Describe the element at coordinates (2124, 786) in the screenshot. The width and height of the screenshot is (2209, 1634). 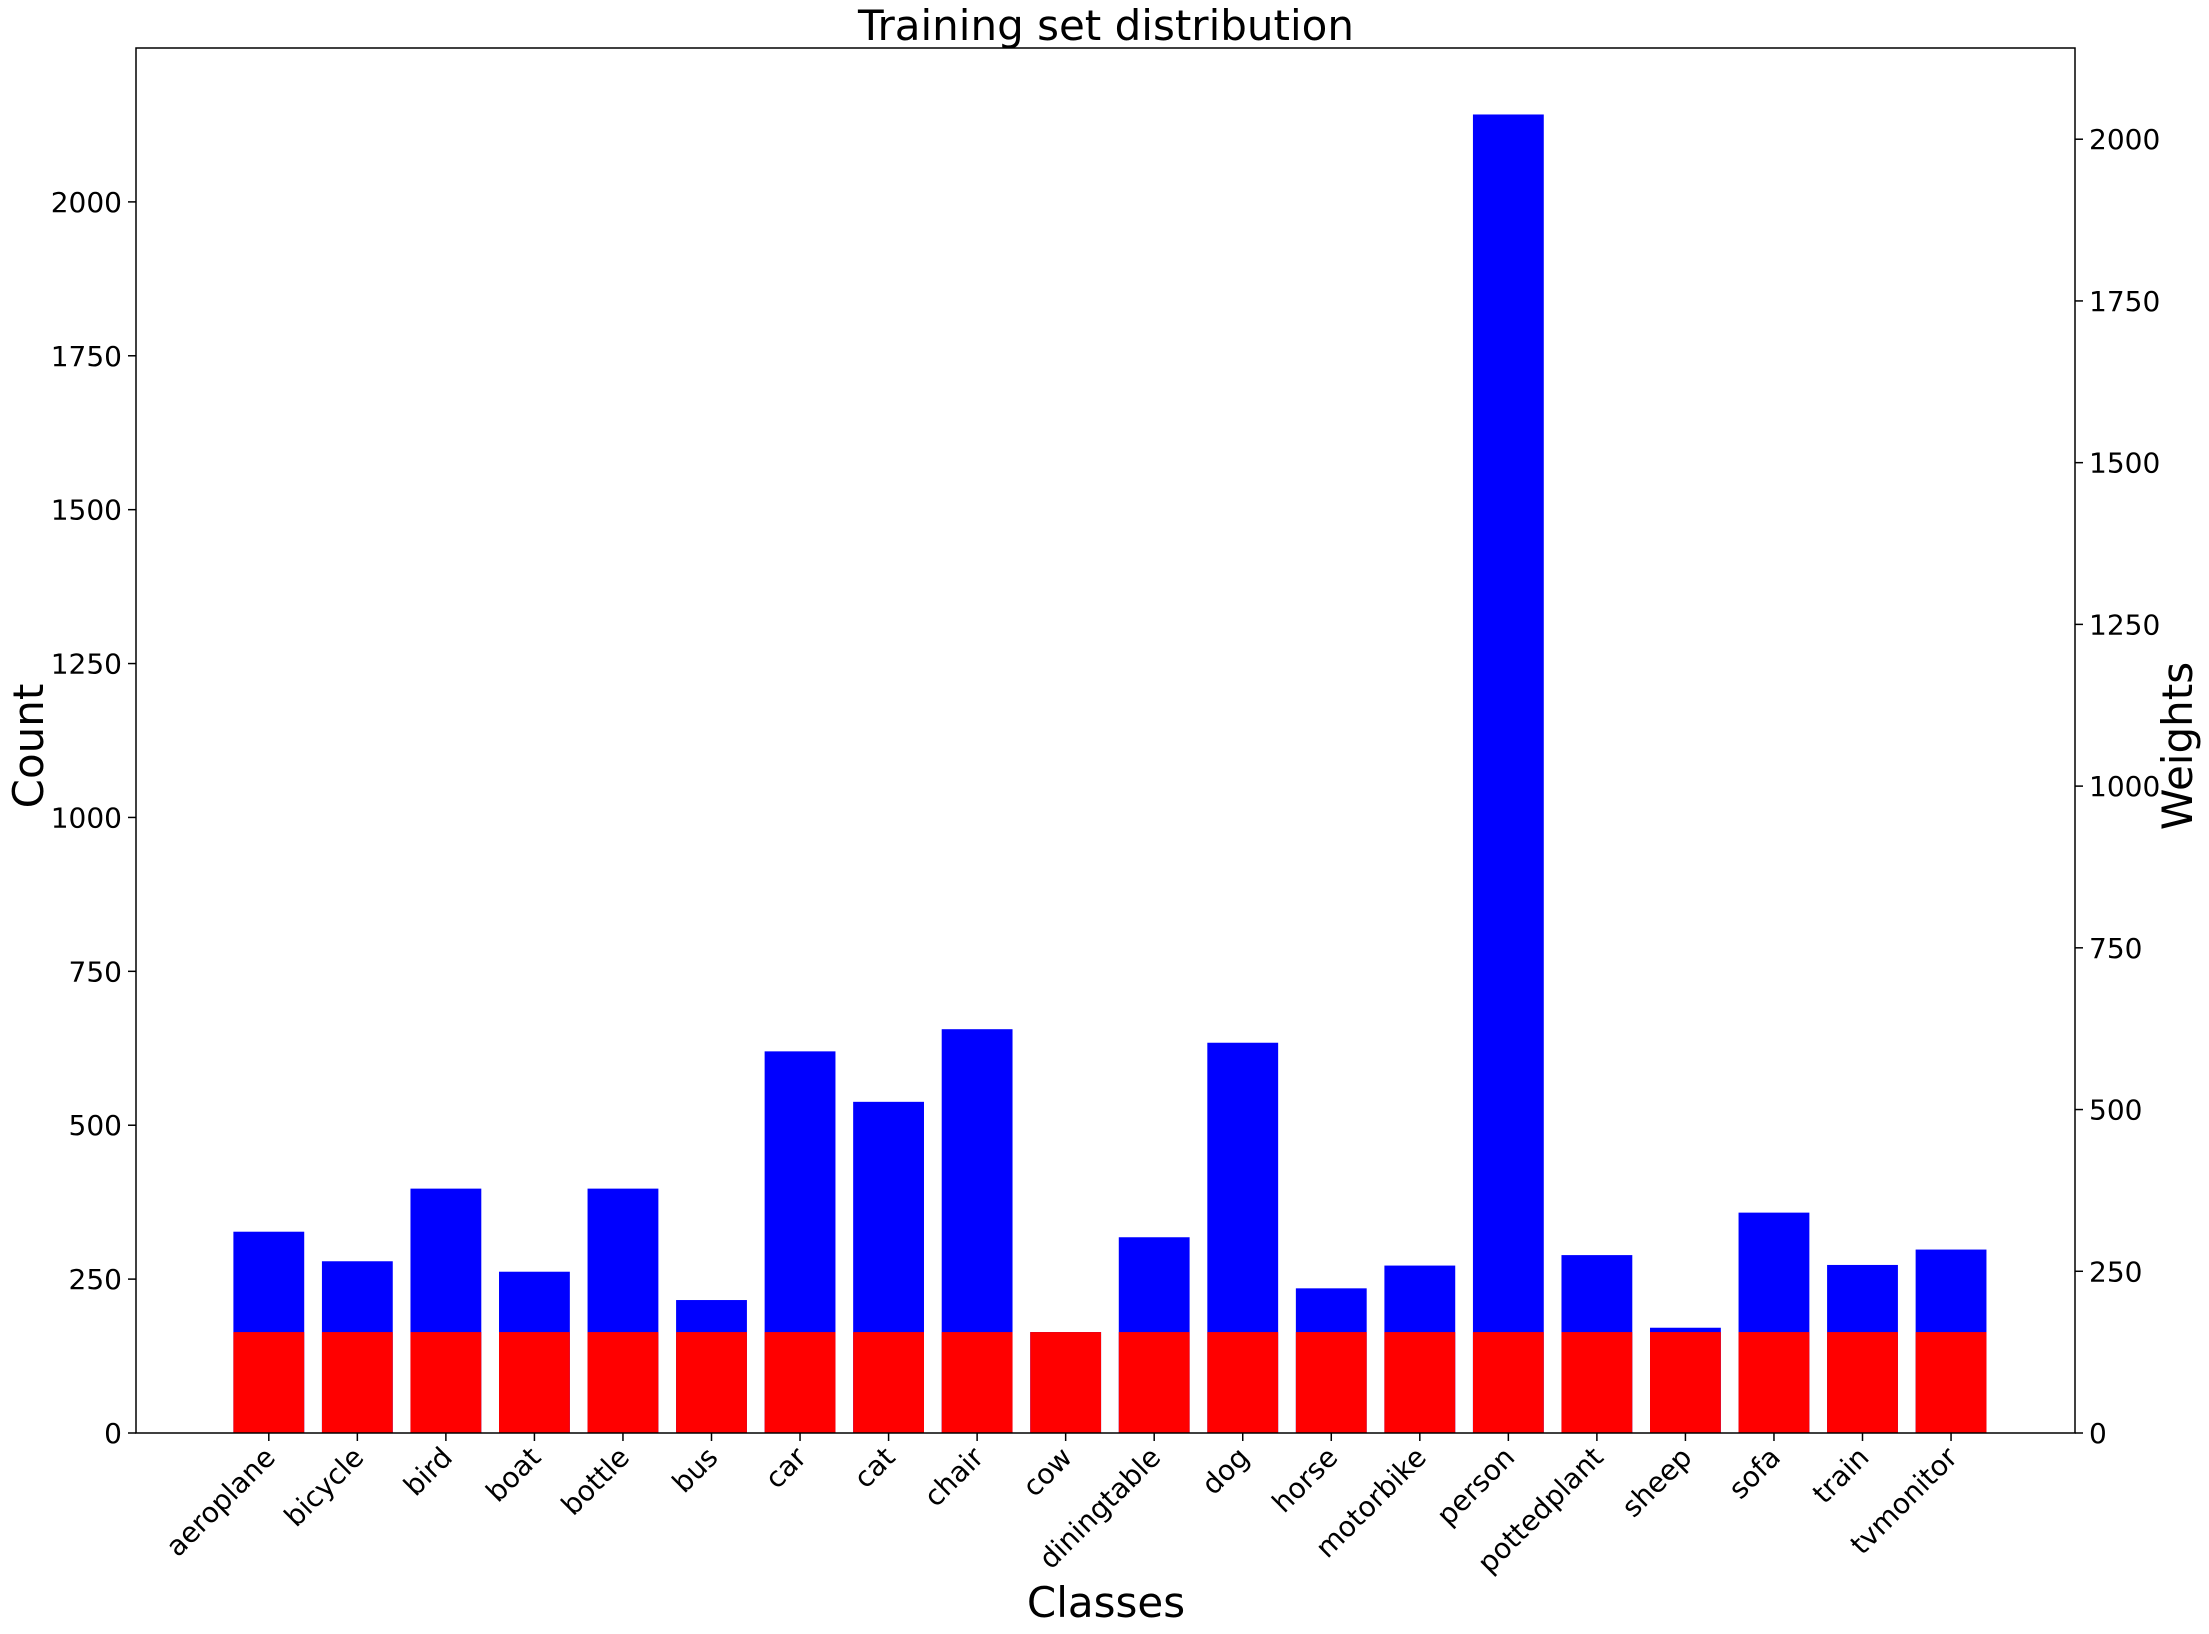
I see `y-tick-label-right: 1000` at that location.